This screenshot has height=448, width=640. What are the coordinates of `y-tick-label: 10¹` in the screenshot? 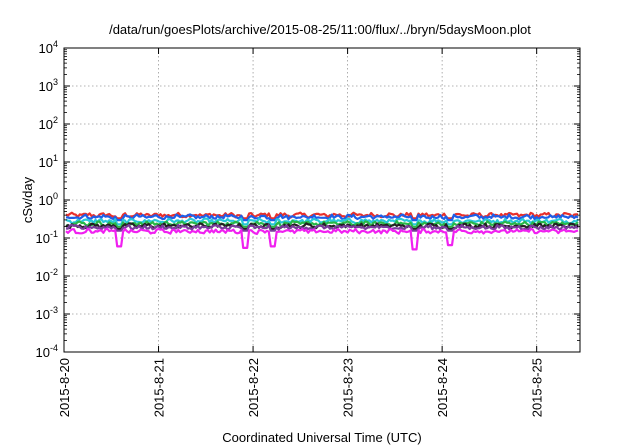 It's located at (48, 161).